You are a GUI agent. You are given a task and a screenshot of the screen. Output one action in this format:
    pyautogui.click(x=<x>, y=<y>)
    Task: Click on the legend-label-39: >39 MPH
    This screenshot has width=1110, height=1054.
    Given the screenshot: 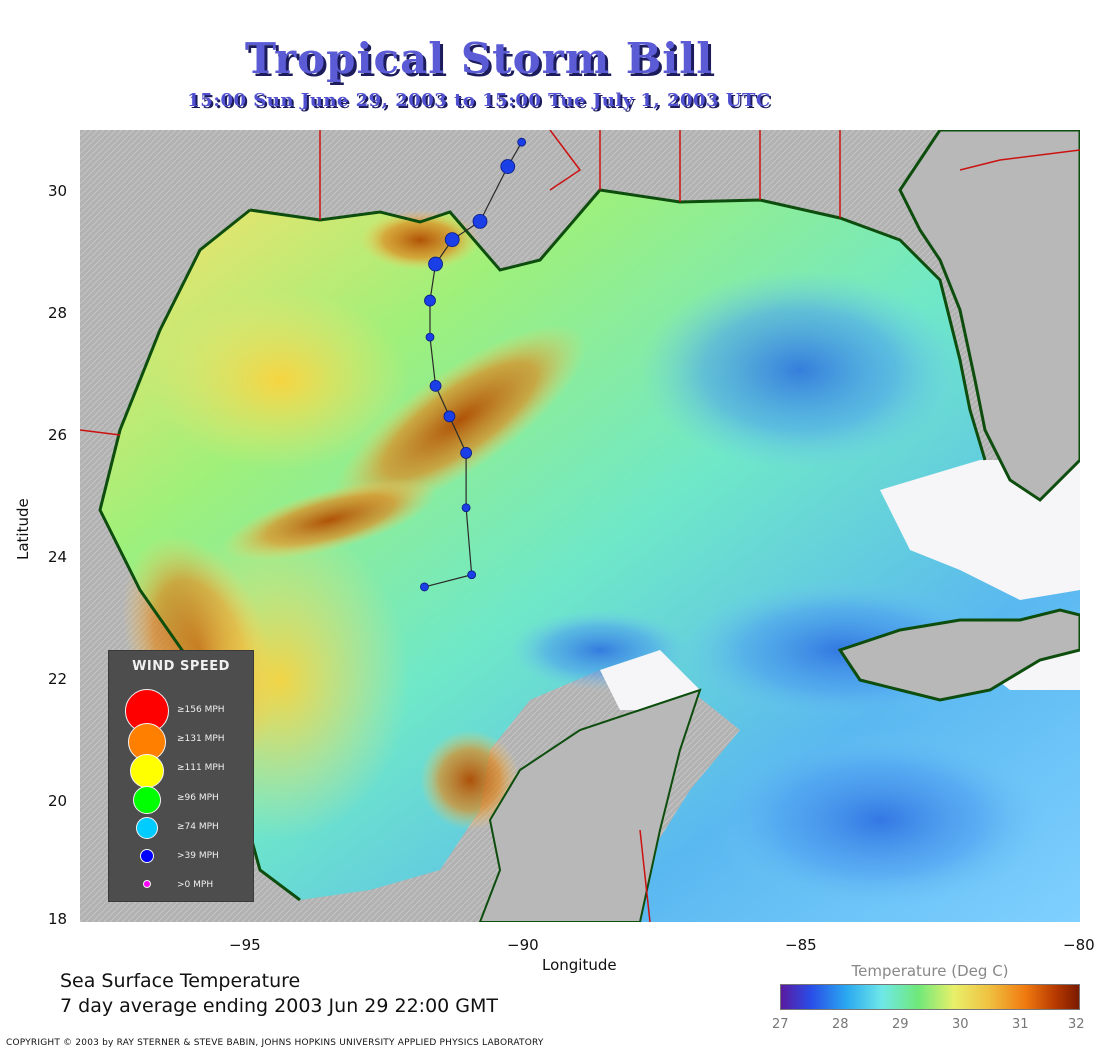 What is the action you would take?
    pyautogui.click(x=198, y=856)
    